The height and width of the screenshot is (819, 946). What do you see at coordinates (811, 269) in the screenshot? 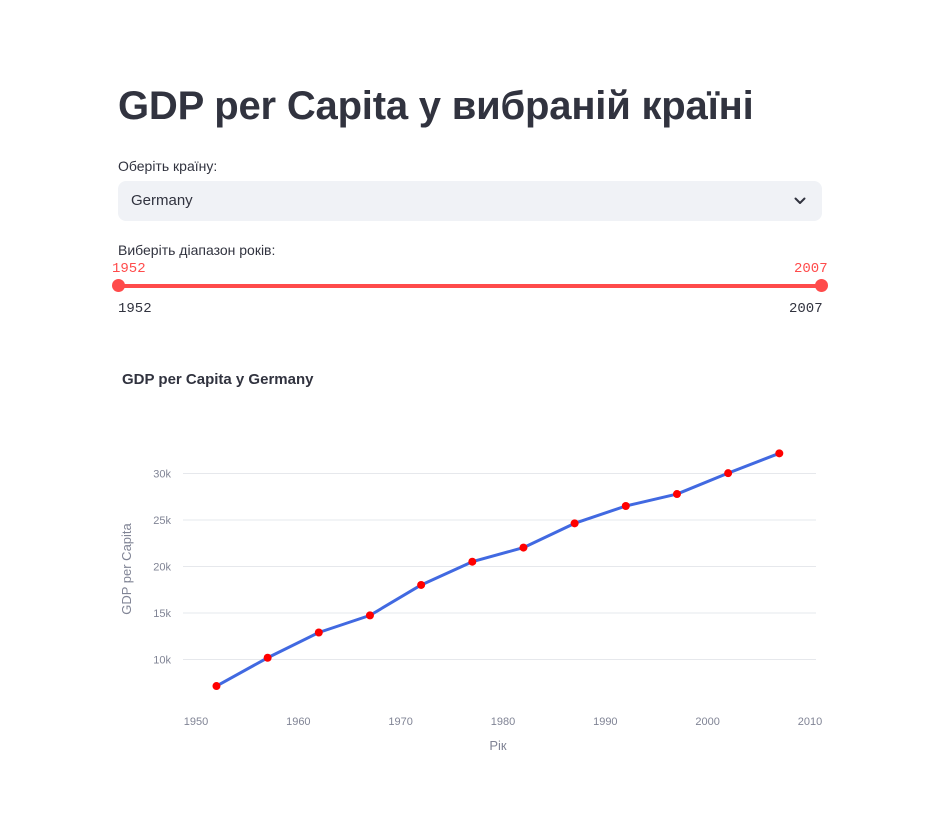
I see `slider-end-value: 2007` at bounding box center [811, 269].